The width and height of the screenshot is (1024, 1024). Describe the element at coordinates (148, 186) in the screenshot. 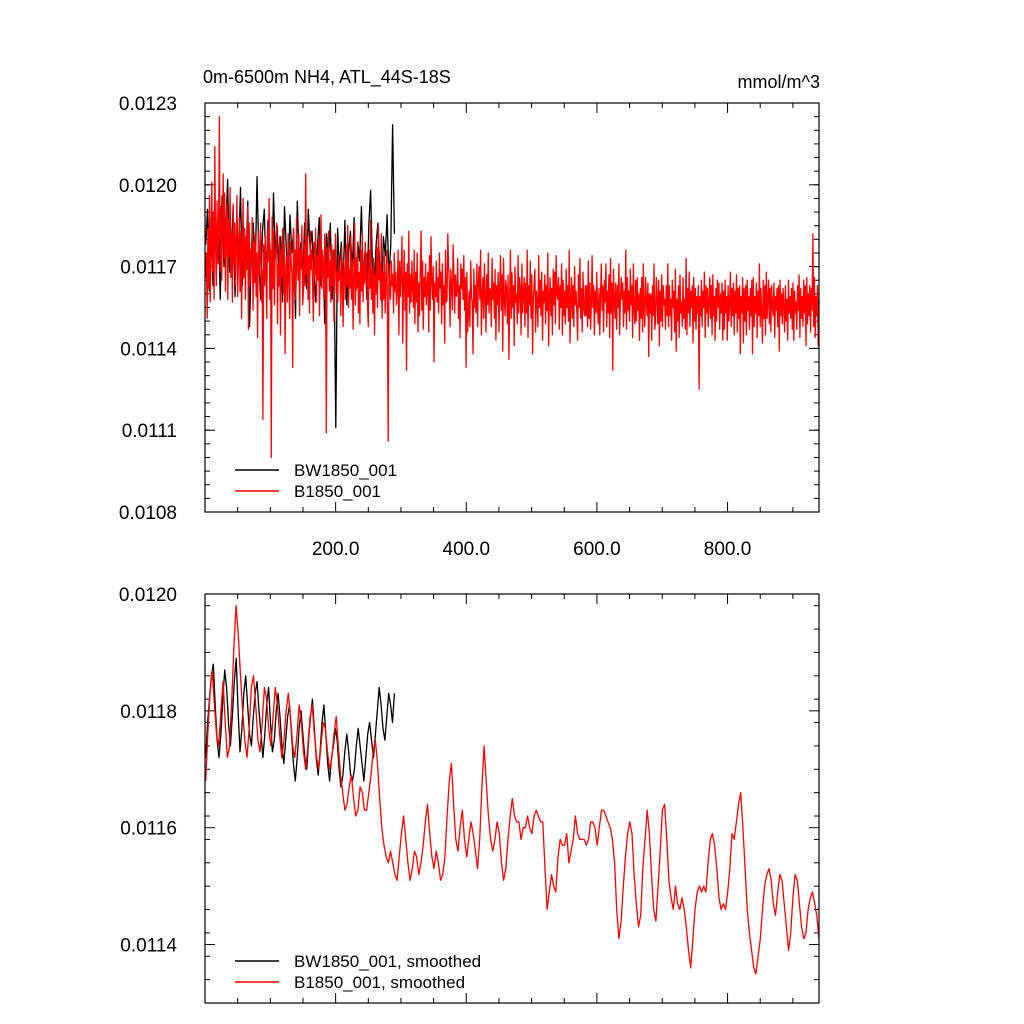

I see `top-y-tick-label: 0.0120` at that location.